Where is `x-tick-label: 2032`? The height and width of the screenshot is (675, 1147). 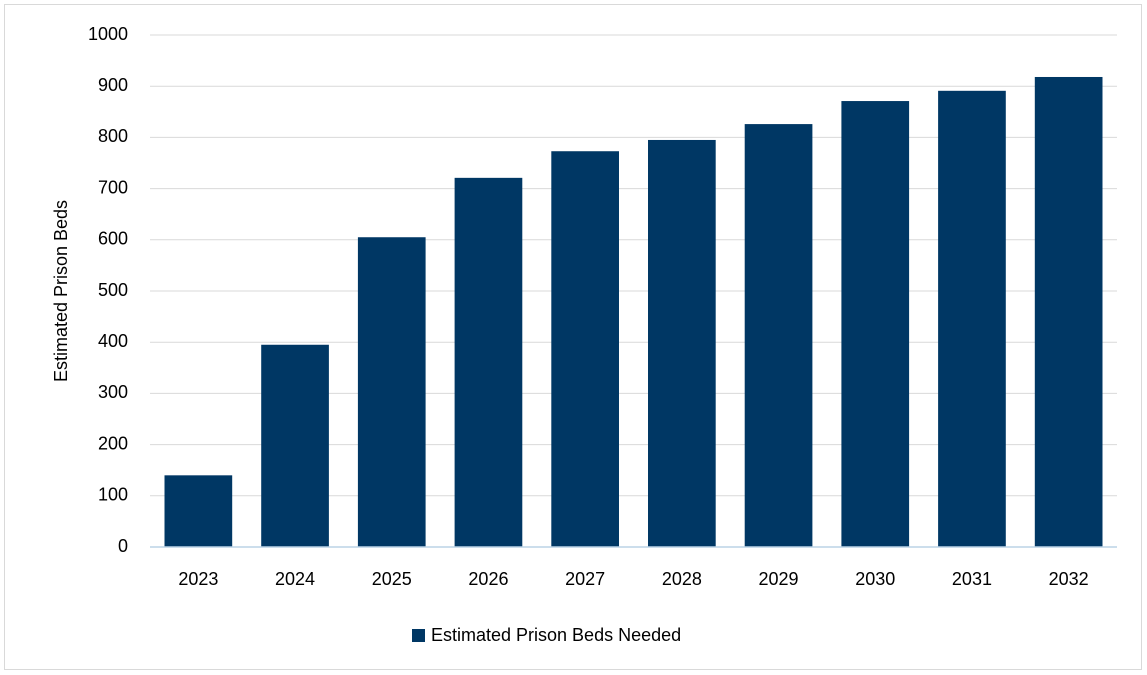
x-tick-label: 2032 is located at coordinates (1069, 579).